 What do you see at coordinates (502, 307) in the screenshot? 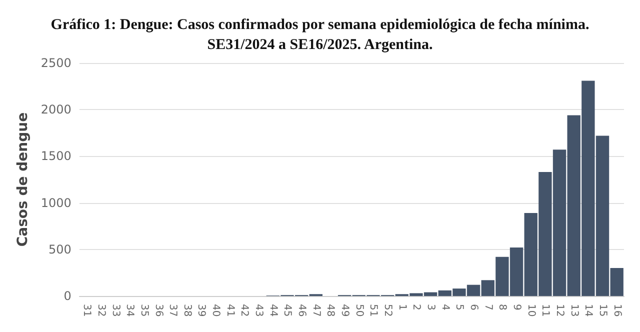
I see `x-tick-label: 8` at bounding box center [502, 307].